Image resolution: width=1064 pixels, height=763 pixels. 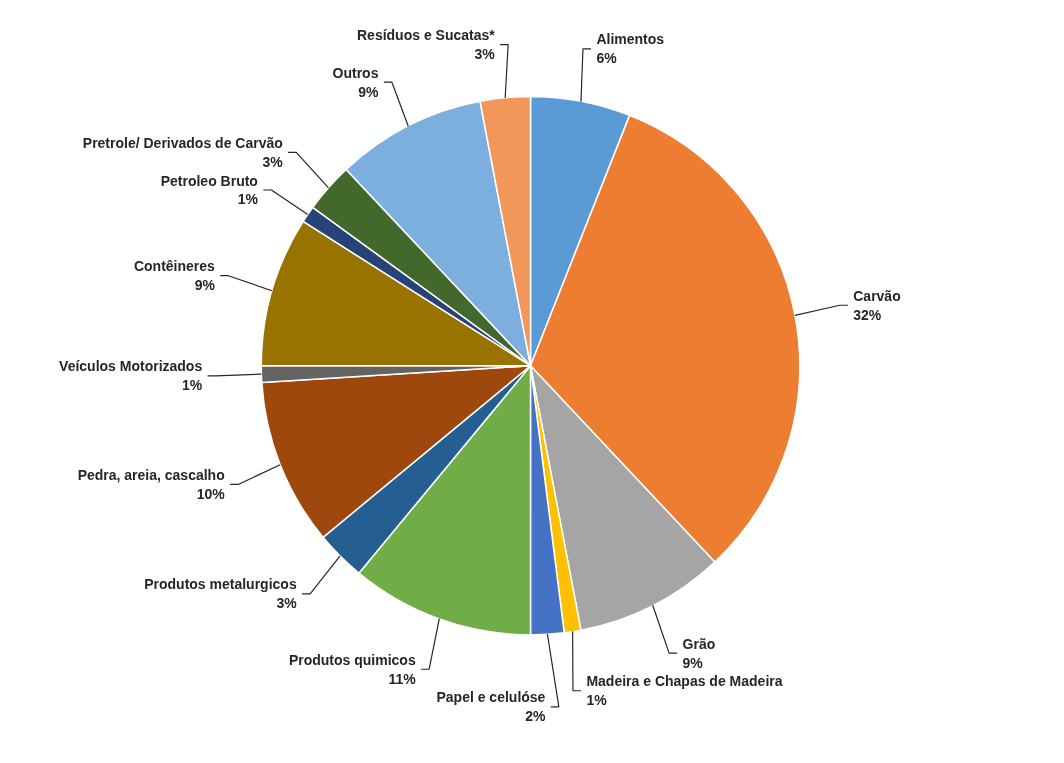 What do you see at coordinates (402, 678) in the screenshot?
I see `data-label: 11%` at bounding box center [402, 678].